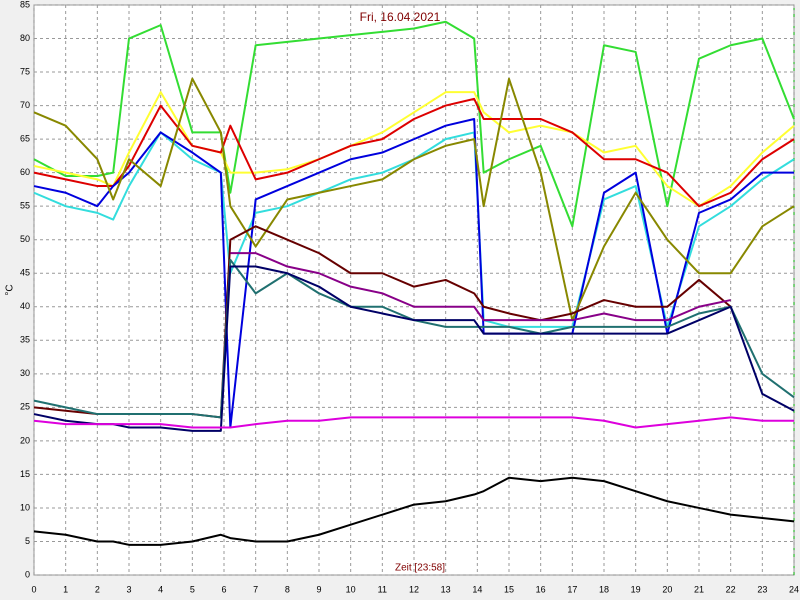 Image resolution: width=800 pixels, height=600 pixels. I want to click on x-tick-label: 16, so click(541, 589).